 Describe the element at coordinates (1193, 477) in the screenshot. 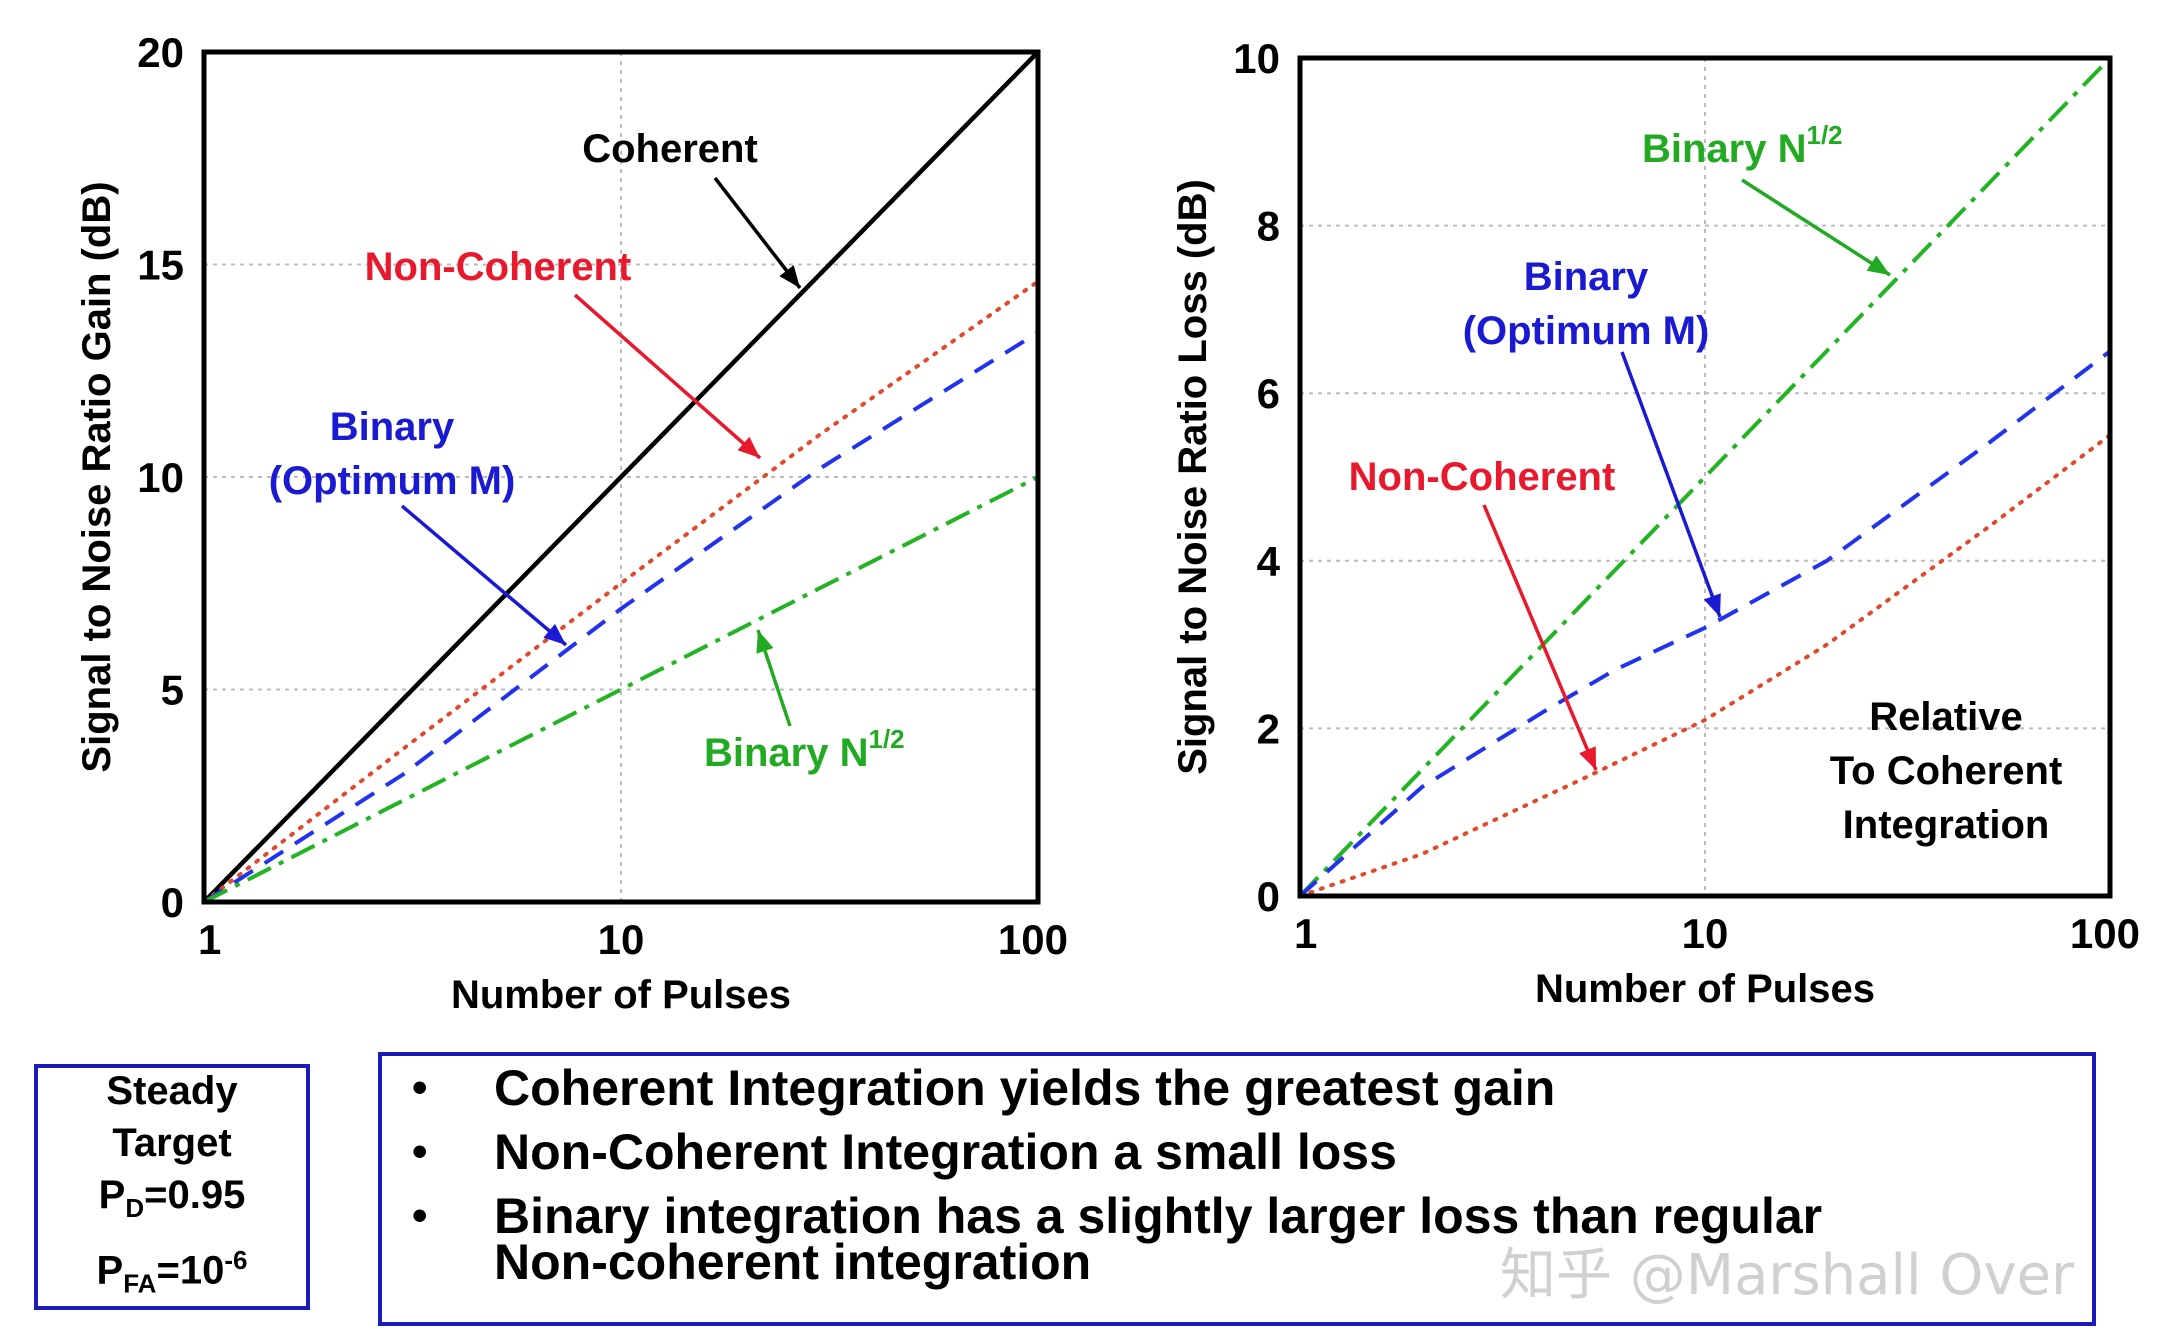

I see `y-axis-label: Signal to Noise Ratio Loss (dB)` at that location.